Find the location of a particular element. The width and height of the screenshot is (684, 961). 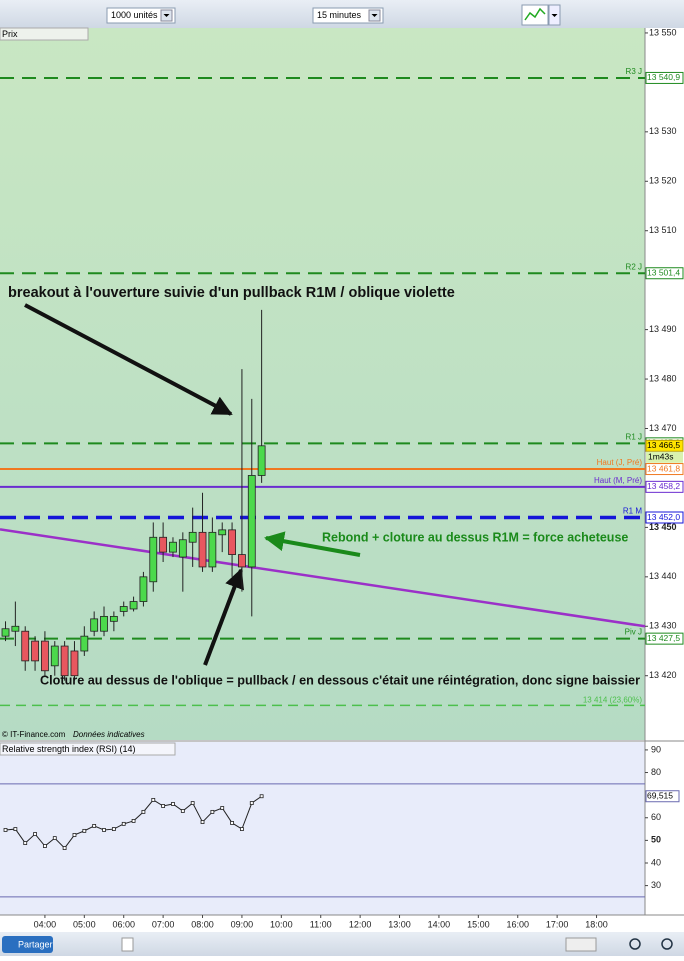

zoom-in is located at coordinates (667, 944).